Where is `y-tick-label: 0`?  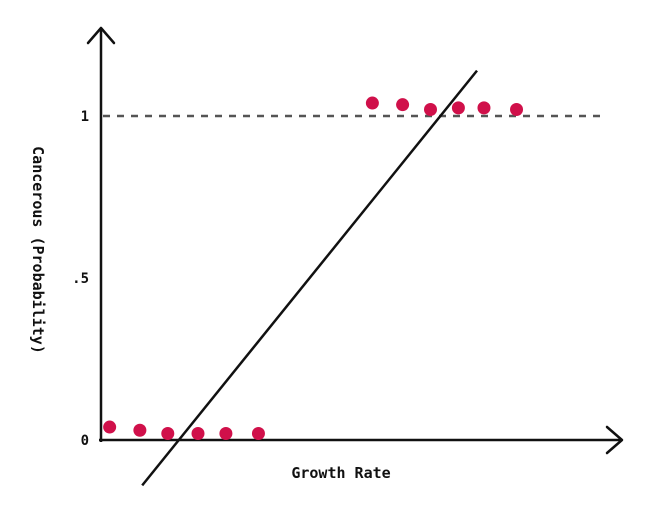
y-tick-label: 0 is located at coordinates (85, 441).